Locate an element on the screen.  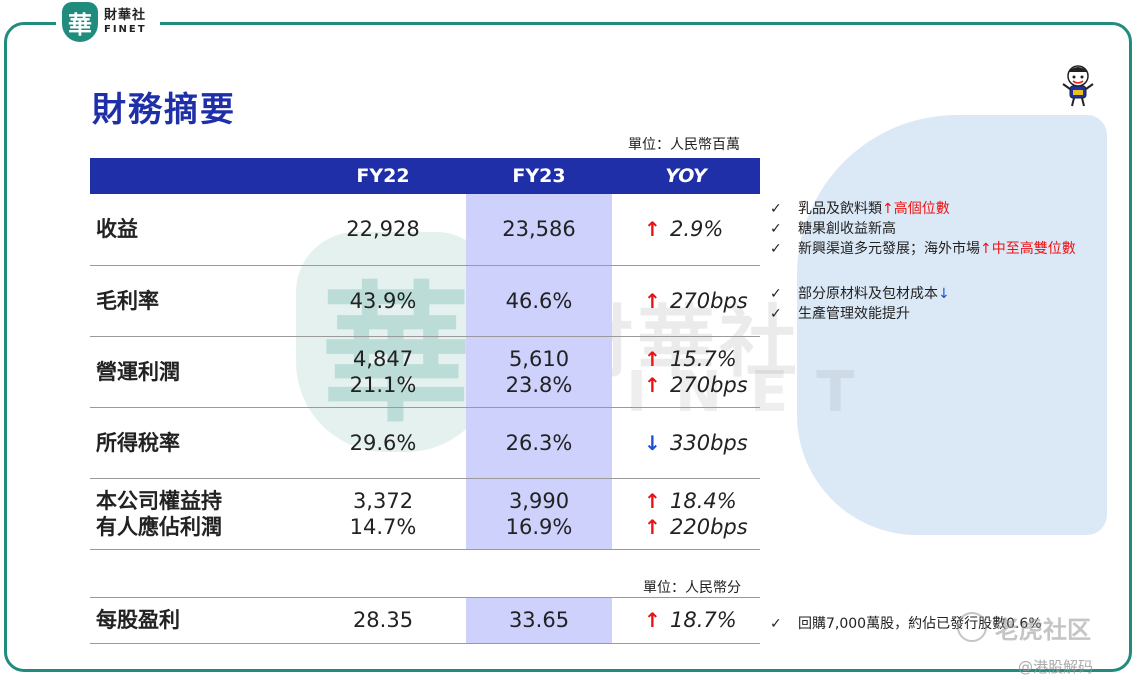
value-line: 3,372 is located at coordinates (383, 500).